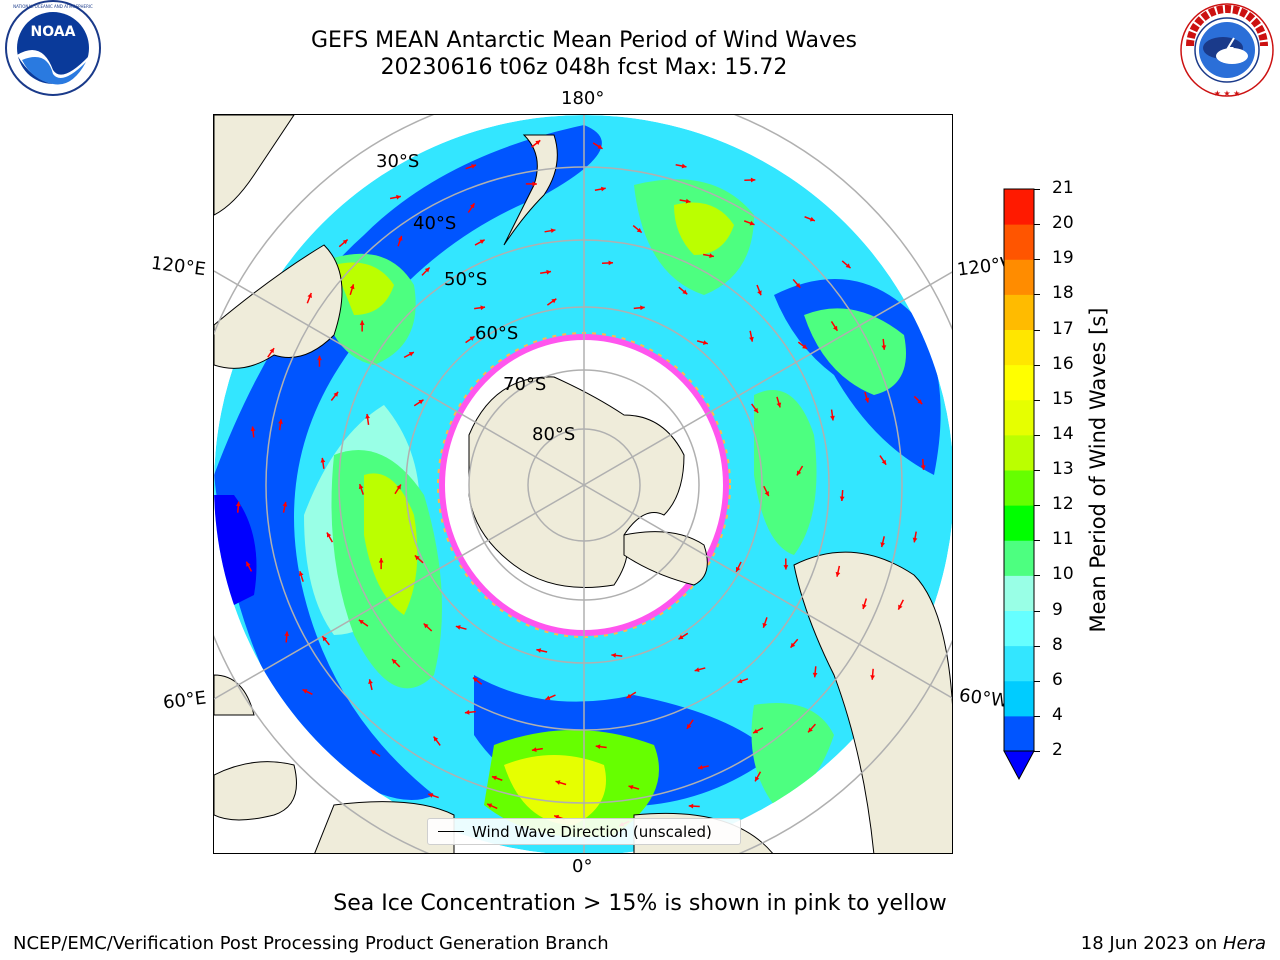  Describe the element at coordinates (1063, 363) in the screenshot. I see `colorbar-tick-label: 16` at that location.